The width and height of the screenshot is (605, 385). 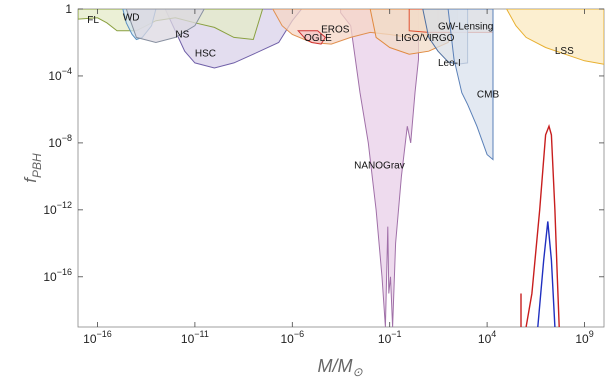 I want to click on region-ns, so click(x=165, y=26).